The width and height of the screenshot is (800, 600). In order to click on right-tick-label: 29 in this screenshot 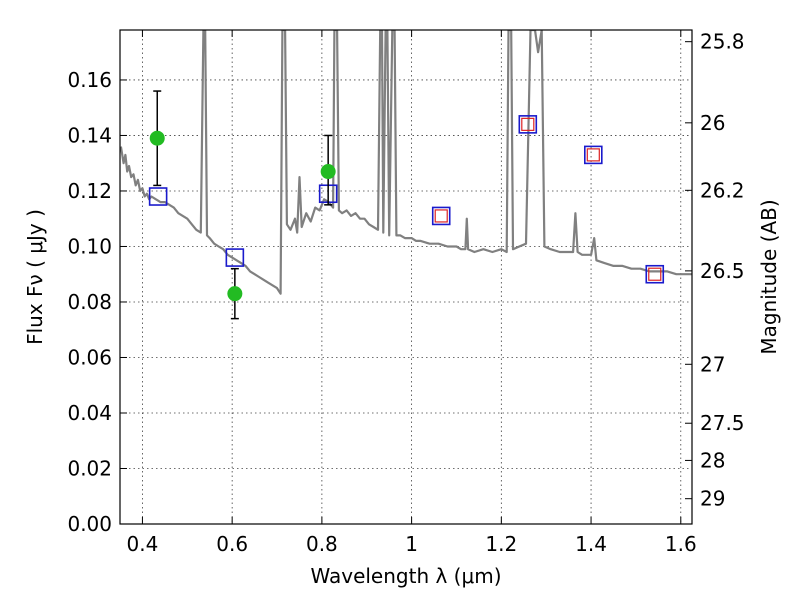, I will do `click(712, 499)`.